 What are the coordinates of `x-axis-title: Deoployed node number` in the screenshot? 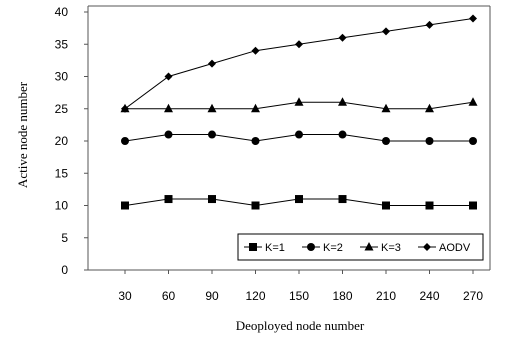 It's located at (300, 325).